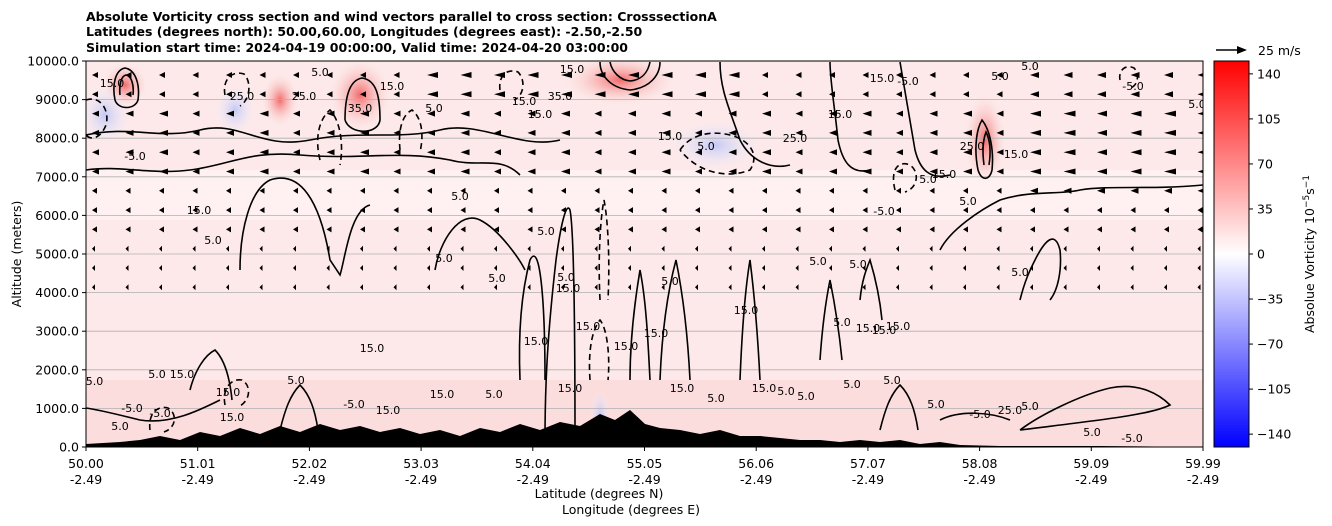 Image resolution: width=1332 pixels, height=526 pixels. I want to click on colorbar-tick-label: −105, so click(1274, 389).